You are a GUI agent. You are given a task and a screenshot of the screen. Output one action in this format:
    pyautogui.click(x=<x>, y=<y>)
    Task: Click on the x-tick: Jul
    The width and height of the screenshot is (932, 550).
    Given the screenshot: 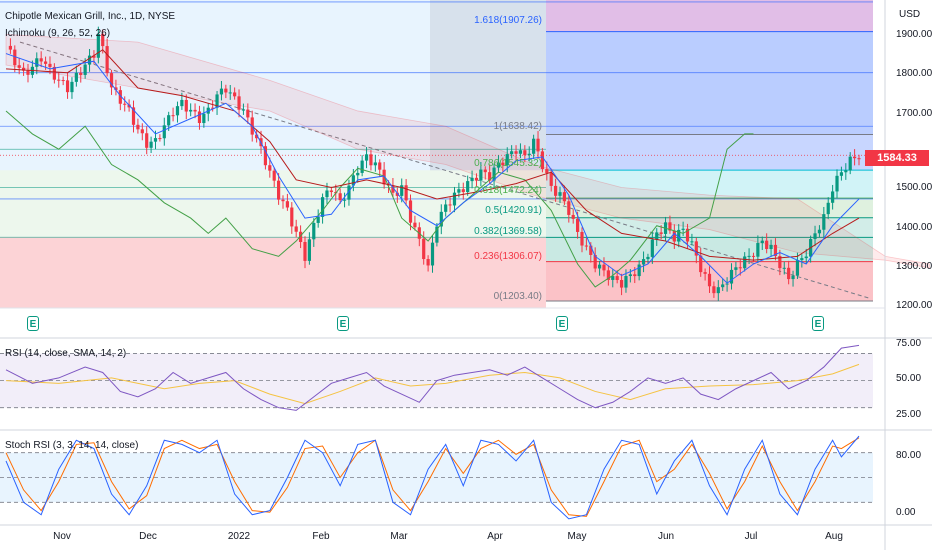 What is the action you would take?
    pyautogui.click(x=751, y=536)
    